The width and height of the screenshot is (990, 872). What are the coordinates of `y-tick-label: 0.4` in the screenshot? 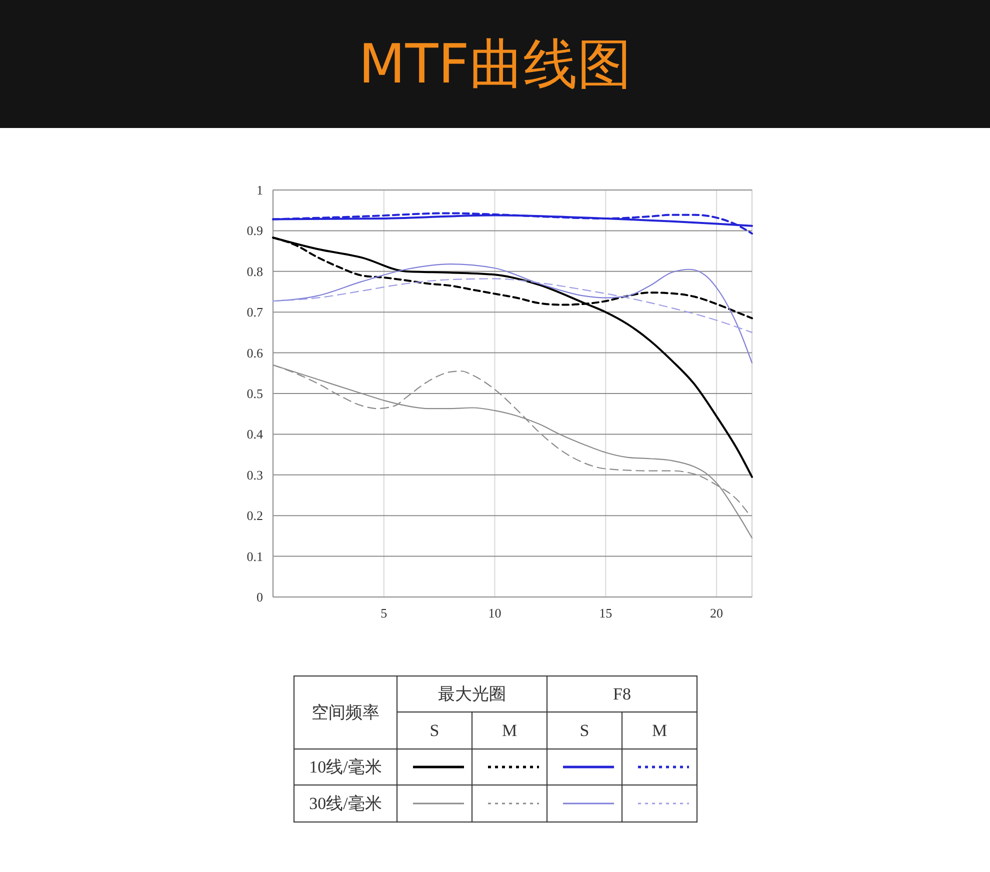 It's located at (255, 434).